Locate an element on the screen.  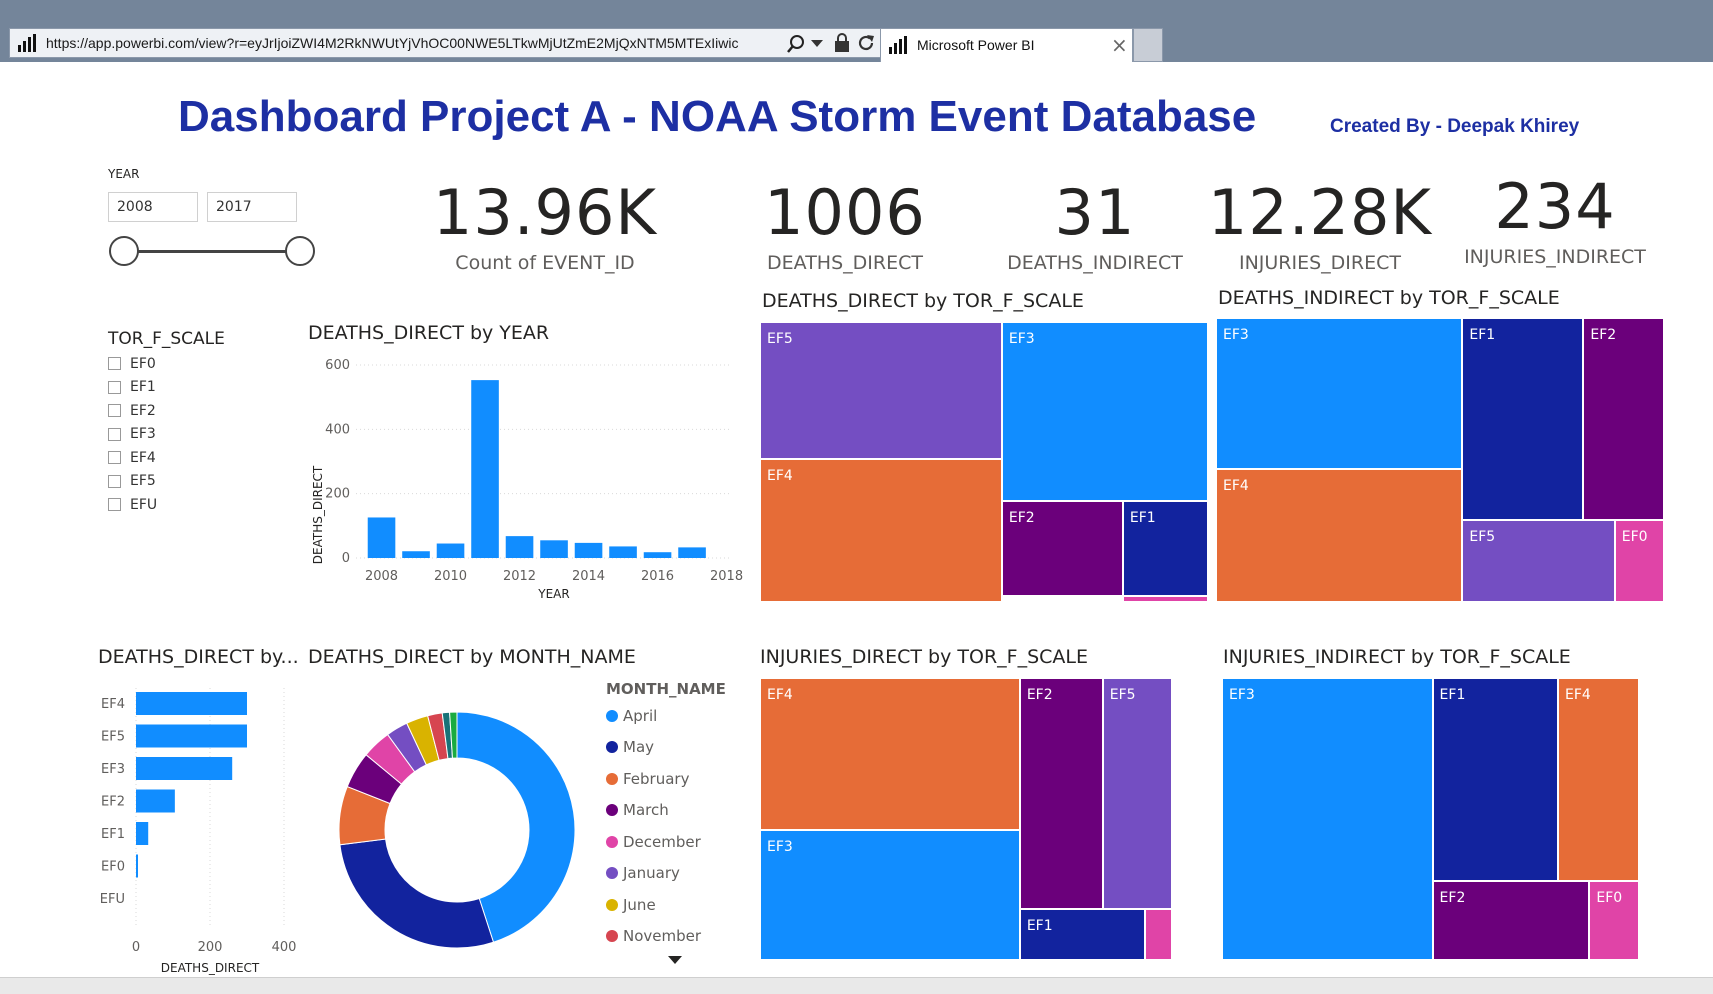
treemap-injuries-indirect: EF3 EF1 EF4 EF2 EF0 is located at coordinates (1446, 819).